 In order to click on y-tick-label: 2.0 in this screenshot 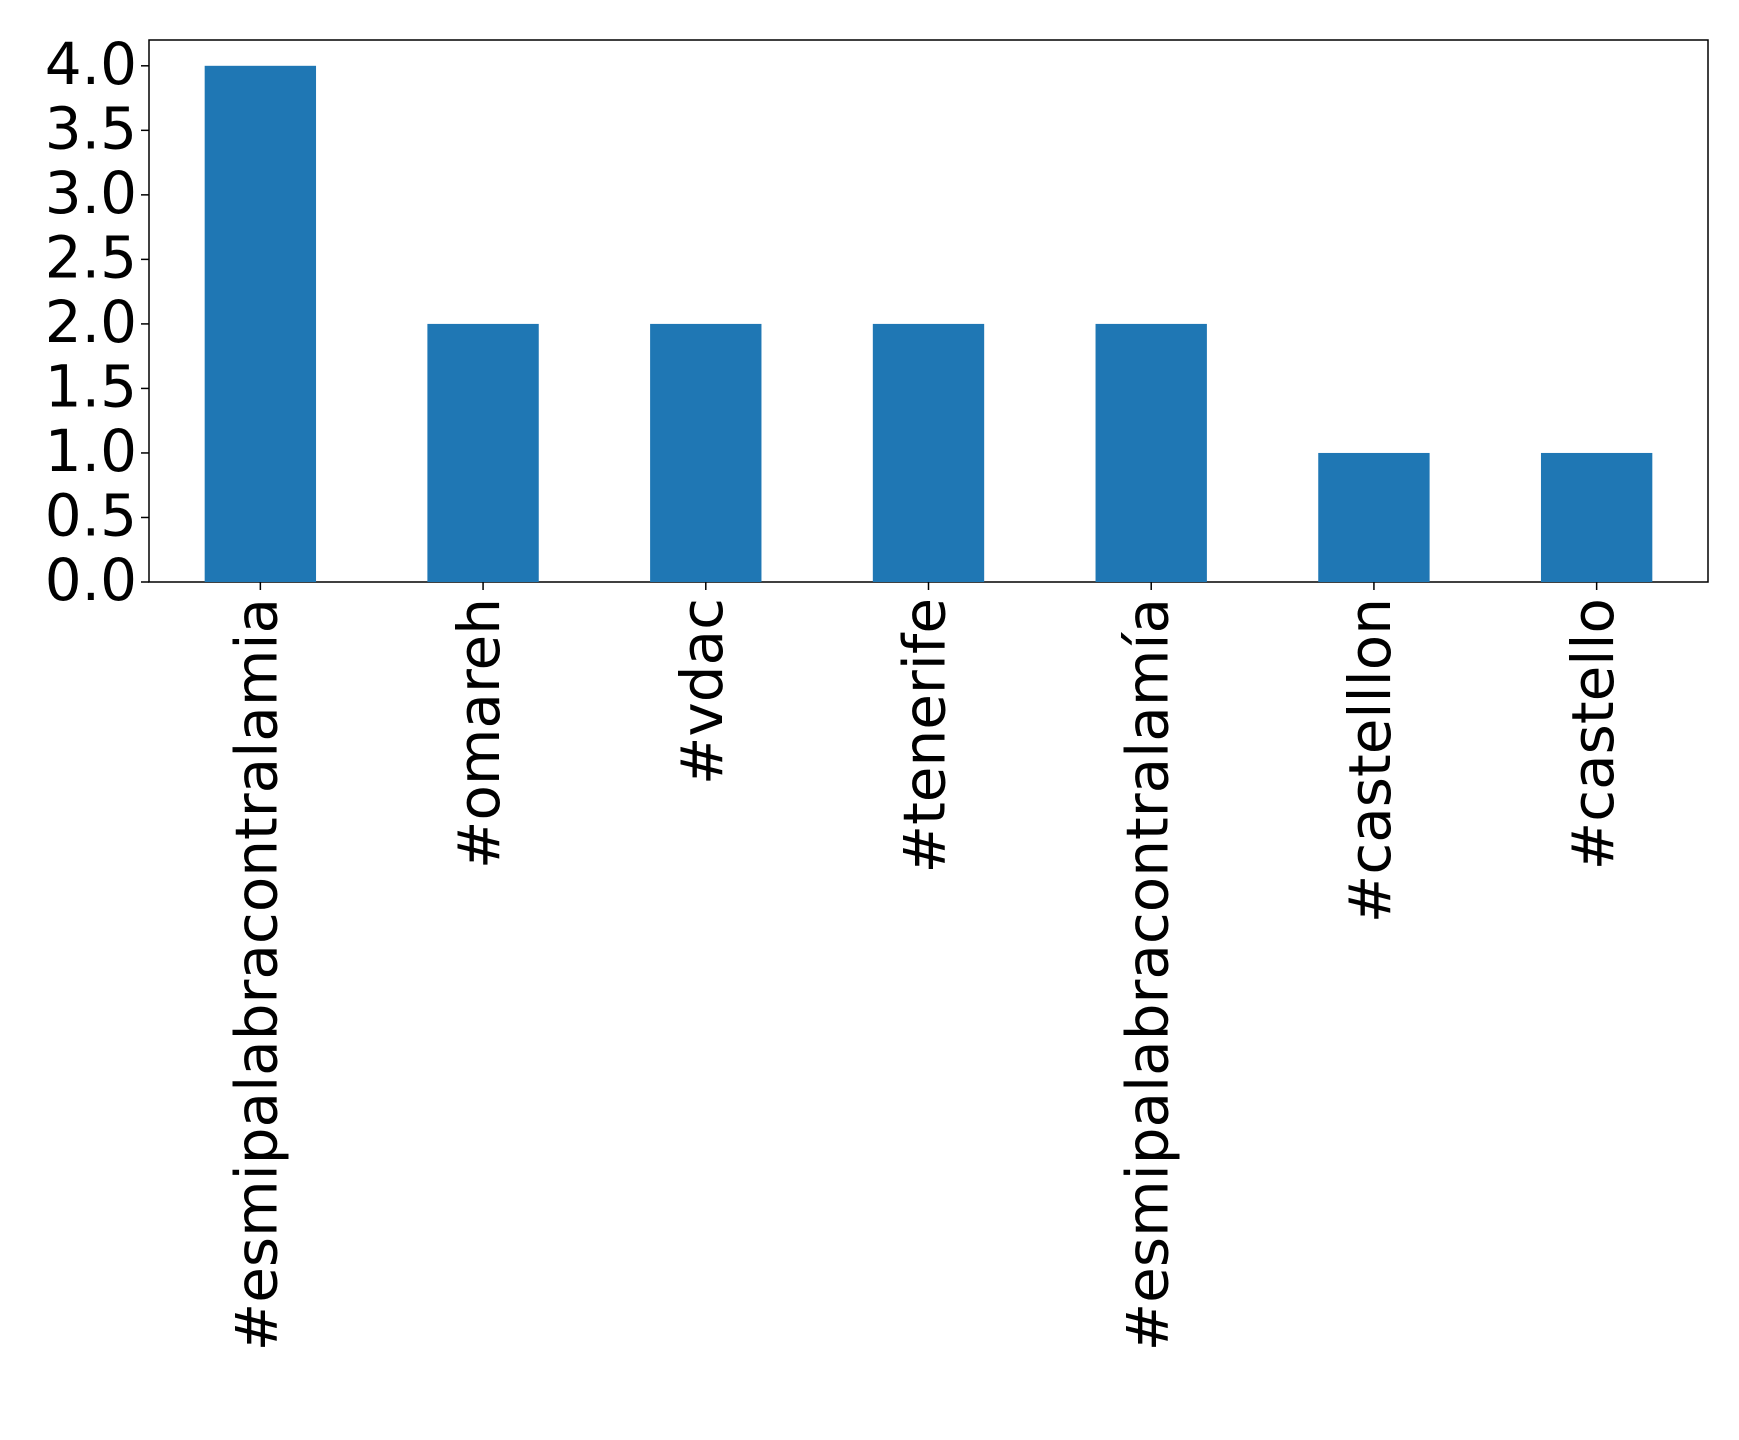, I will do `click(91, 322)`.